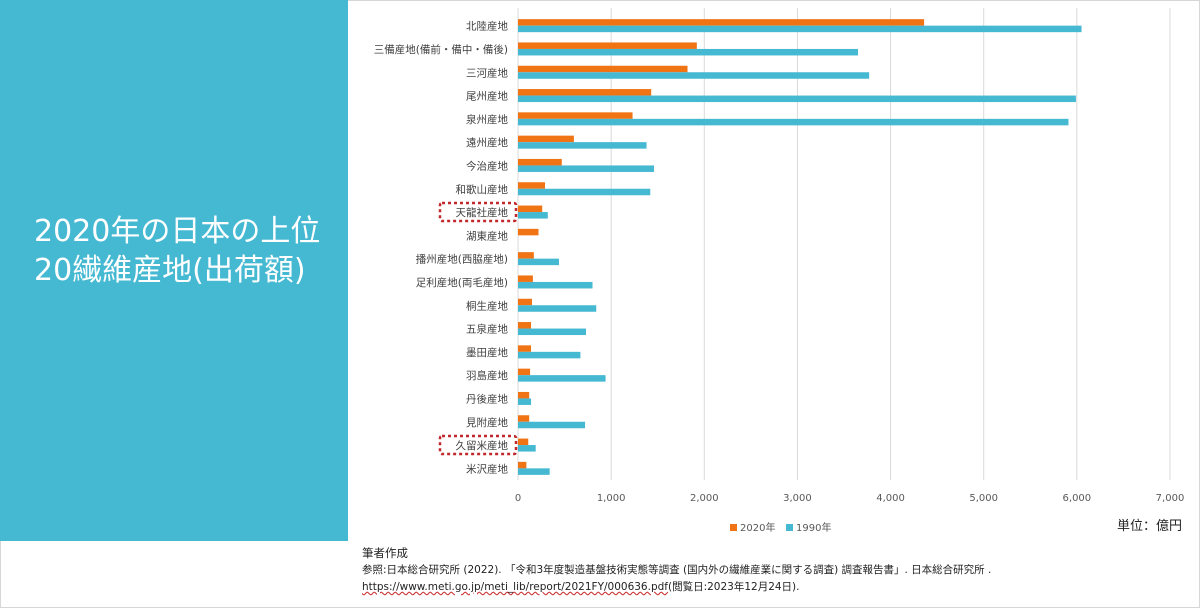  I want to click on footer-credit: 筆者作成, so click(385, 553).